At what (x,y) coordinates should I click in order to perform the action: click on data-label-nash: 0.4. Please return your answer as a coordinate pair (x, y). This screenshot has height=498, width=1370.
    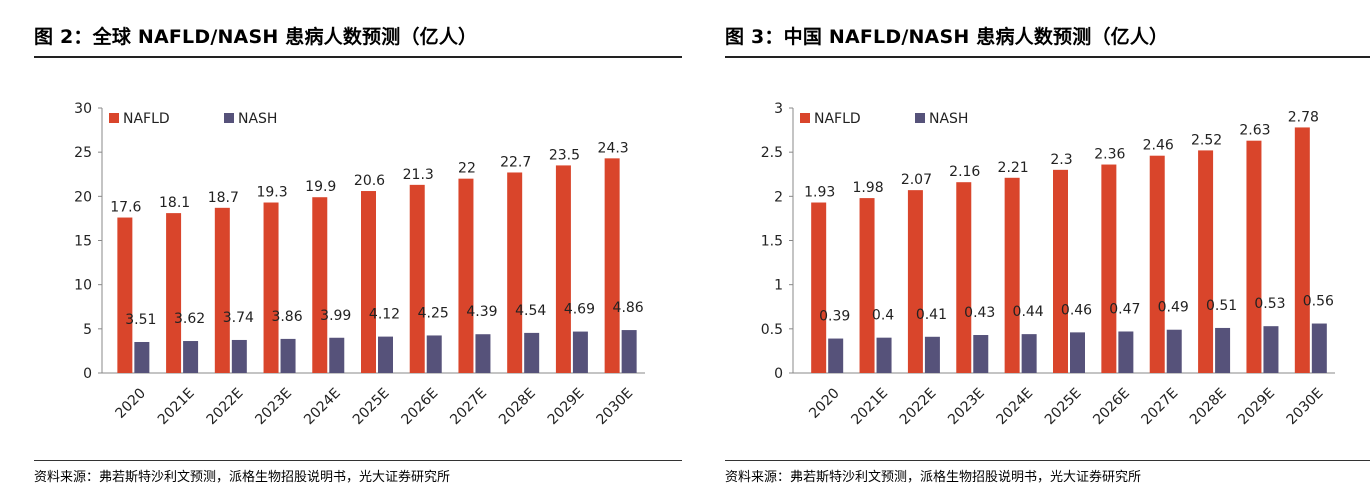
    Looking at the image, I should click on (883, 316).